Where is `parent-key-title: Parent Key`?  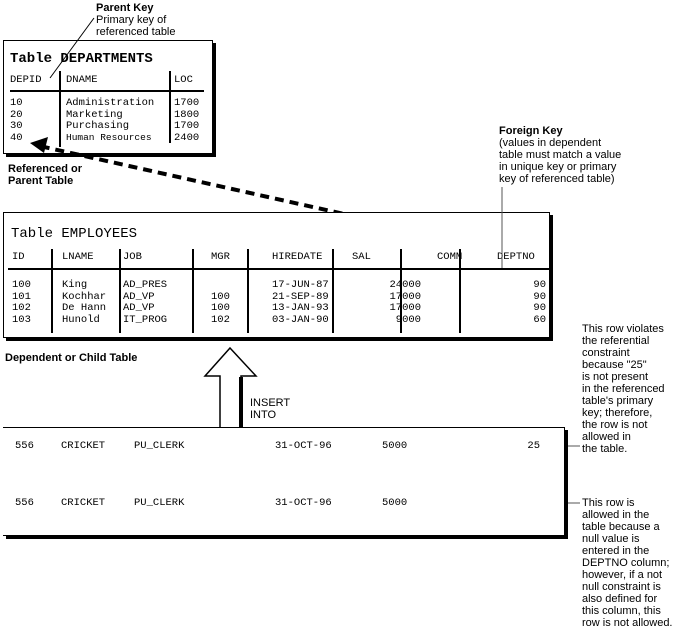 parent-key-title: Parent Key is located at coordinates (125, 8).